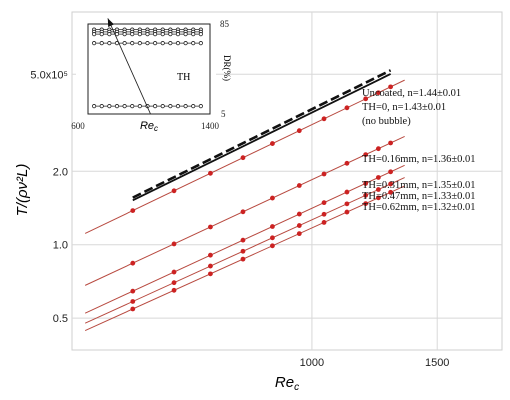 Image resolution: width=510 pixels, height=400 pixels. I want to click on y-tick-label: 2.0, so click(60, 172).